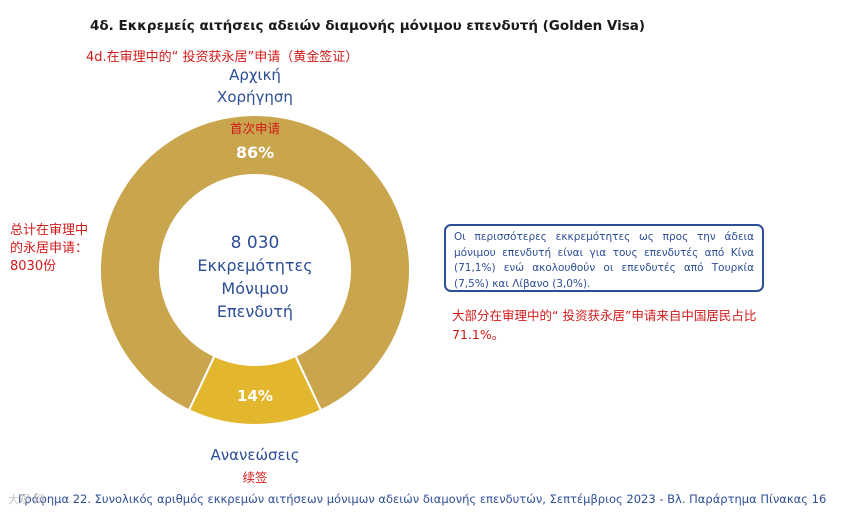  Describe the element at coordinates (254, 265) in the screenshot. I see `center-label-line: Εκκρεμότητες` at that location.